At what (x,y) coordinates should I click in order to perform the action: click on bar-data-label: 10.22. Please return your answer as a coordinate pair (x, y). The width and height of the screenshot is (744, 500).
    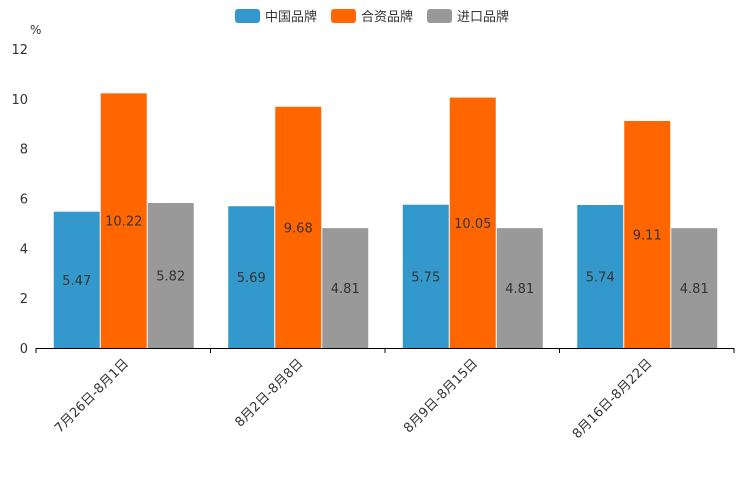
    Looking at the image, I should click on (123, 222).